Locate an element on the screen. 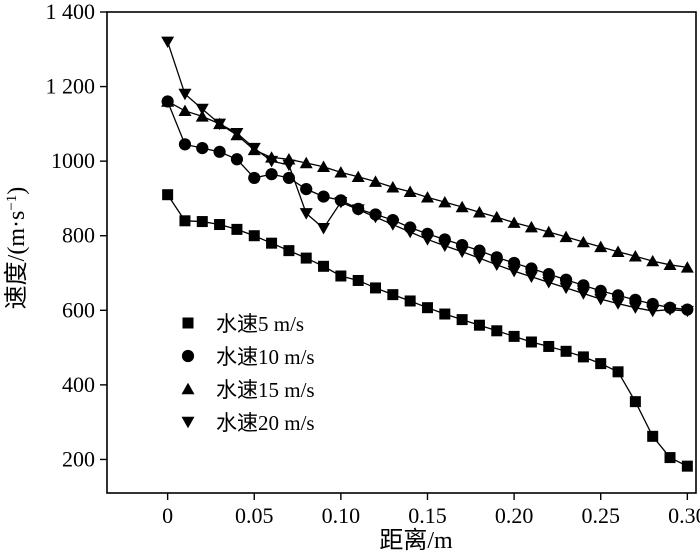 The height and width of the screenshot is (557, 700). y-axis-title-close: ) is located at coordinates (17, 191).